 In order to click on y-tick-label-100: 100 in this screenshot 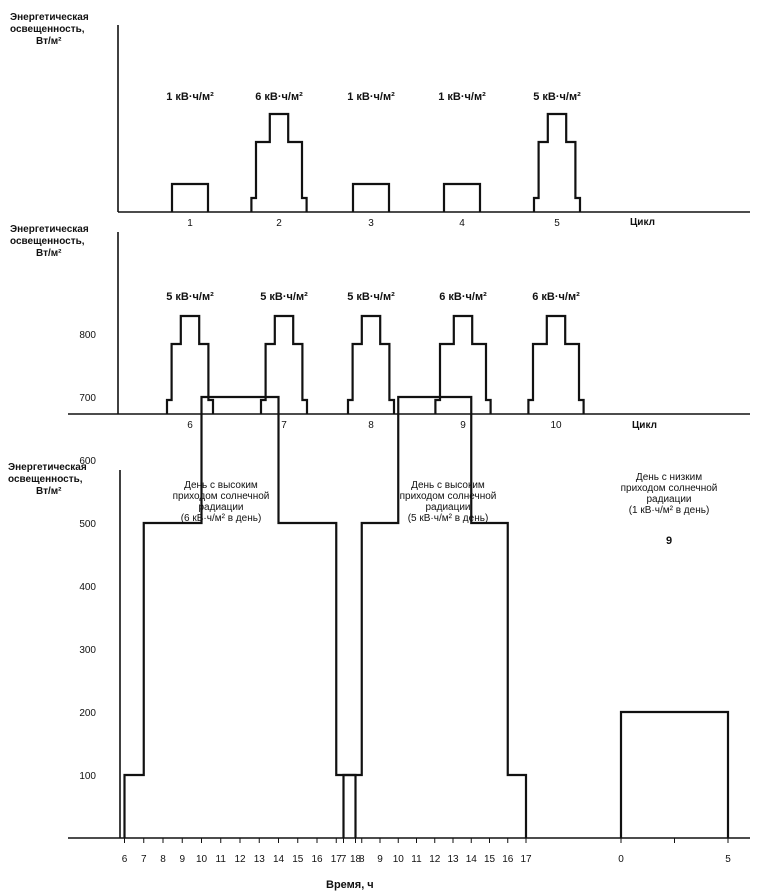, I will do `click(87, 776)`.